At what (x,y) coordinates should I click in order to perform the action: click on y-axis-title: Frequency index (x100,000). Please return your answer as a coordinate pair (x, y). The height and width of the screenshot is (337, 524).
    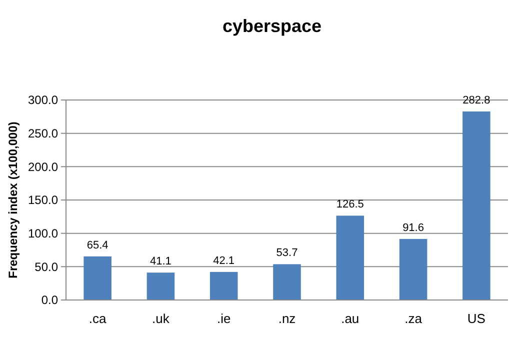
    Looking at the image, I should click on (13, 200).